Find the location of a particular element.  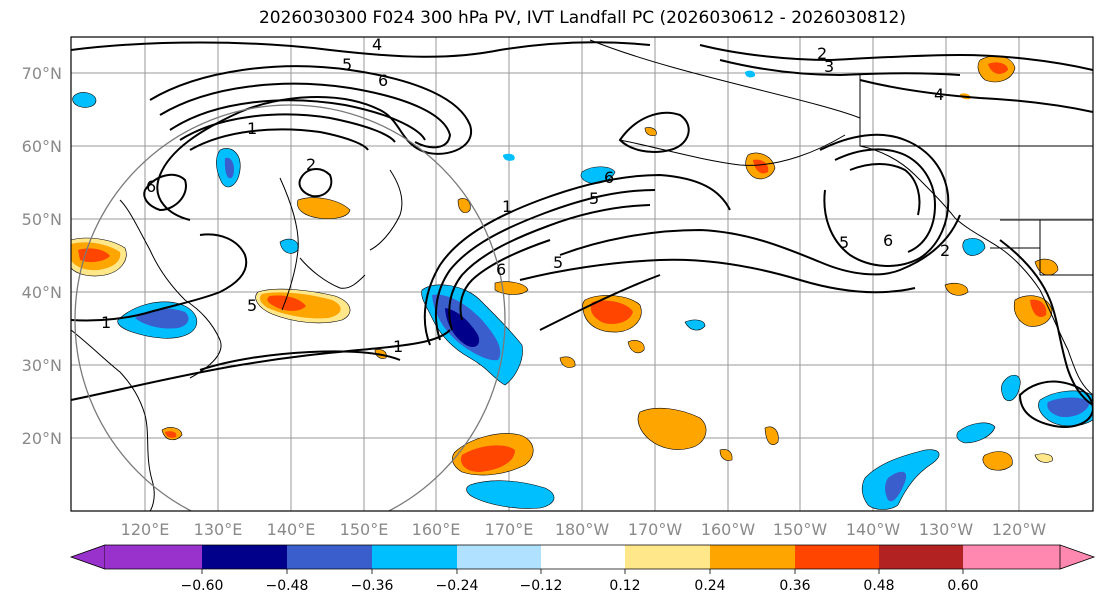

colorbar-tick-label: −0.12 is located at coordinates (541, 586).